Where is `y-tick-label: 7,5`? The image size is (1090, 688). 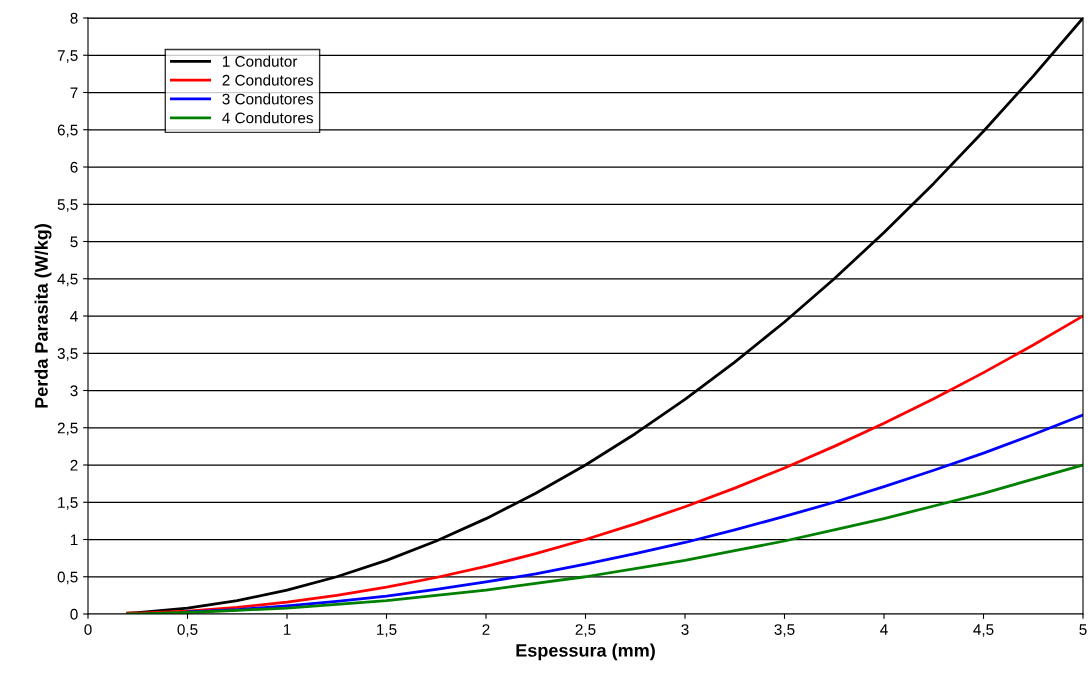 y-tick-label: 7,5 is located at coordinates (67, 56).